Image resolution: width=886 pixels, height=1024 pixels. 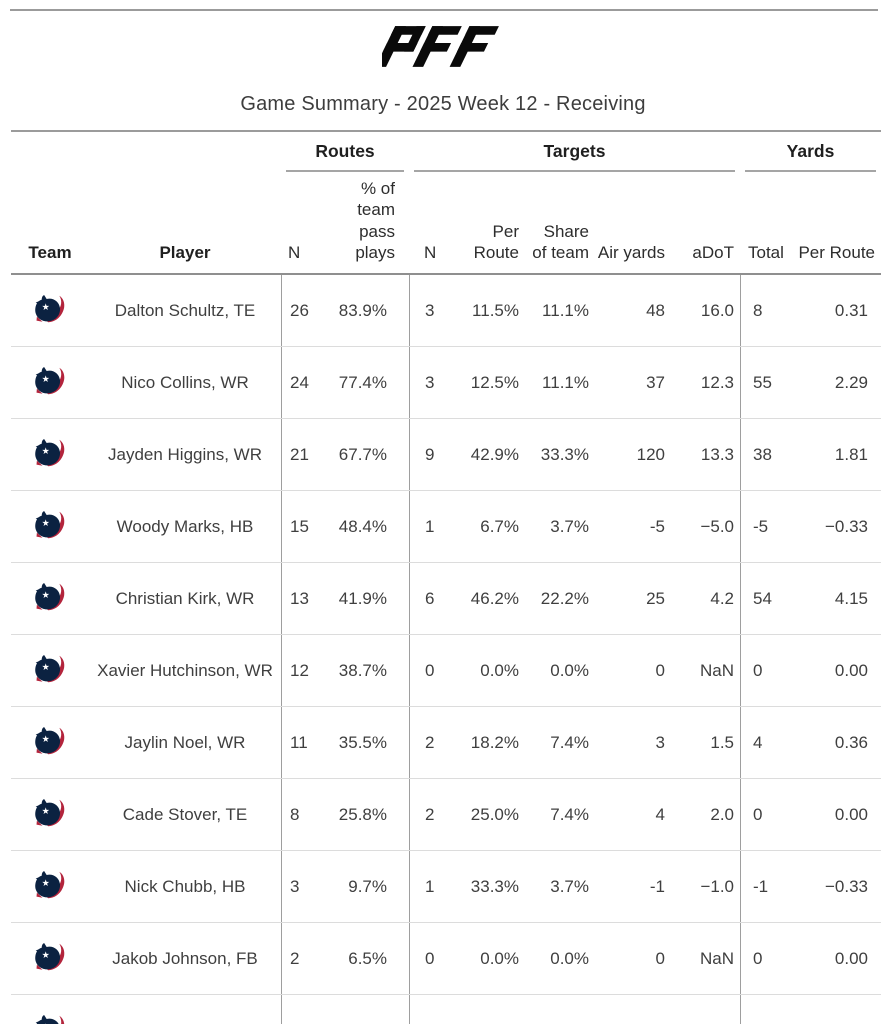 What do you see at coordinates (717, 454) in the screenshot?
I see `adot-value: 13.3` at bounding box center [717, 454].